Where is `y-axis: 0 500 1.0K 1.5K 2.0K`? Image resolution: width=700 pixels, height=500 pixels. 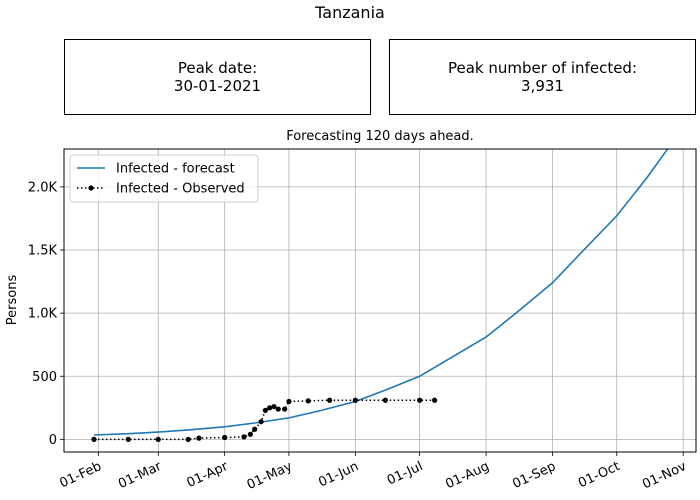
y-axis: 0 500 1.0K 1.5K 2.0K is located at coordinates (46, 314).